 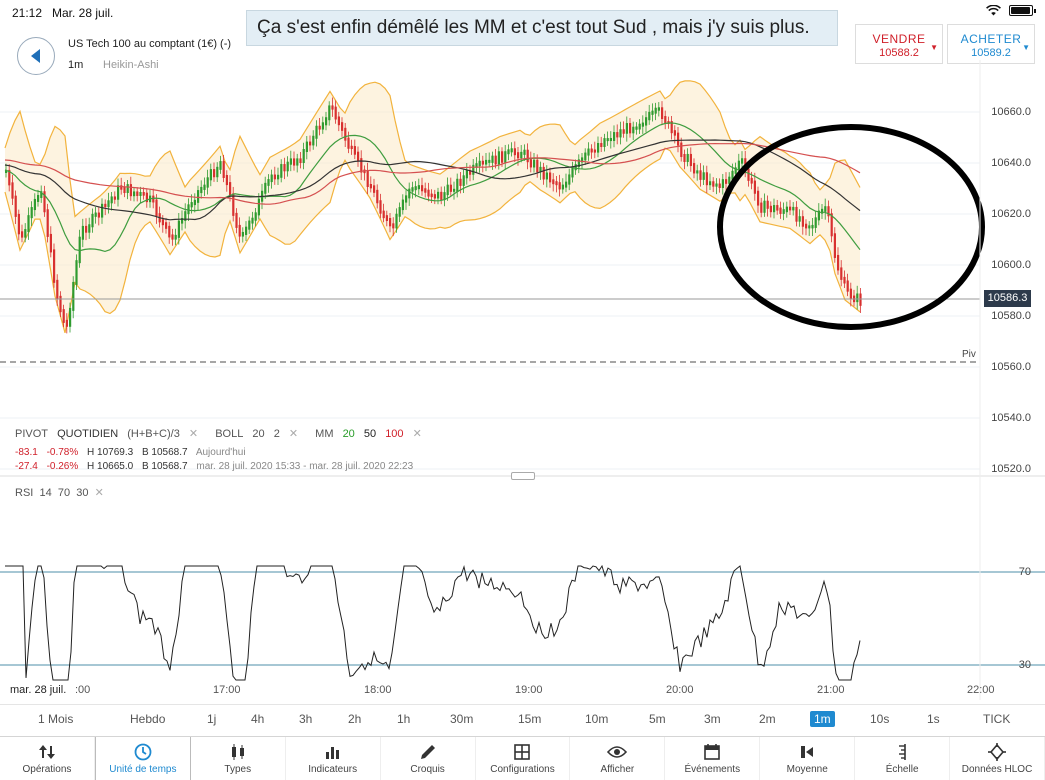 What do you see at coordinates (394, 434) in the screenshot?
I see `mm-100: 100` at bounding box center [394, 434].